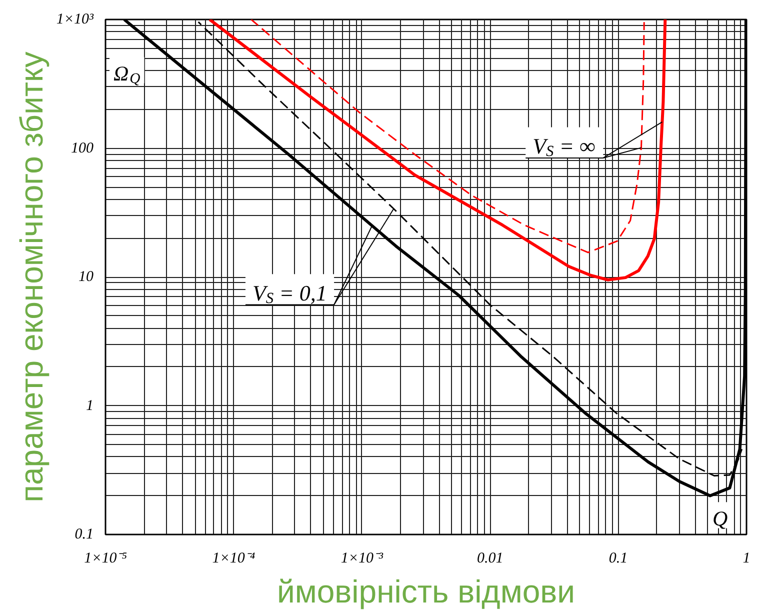  What do you see at coordinates (746, 558) in the screenshot?
I see `x-tick-label: 1` at bounding box center [746, 558].